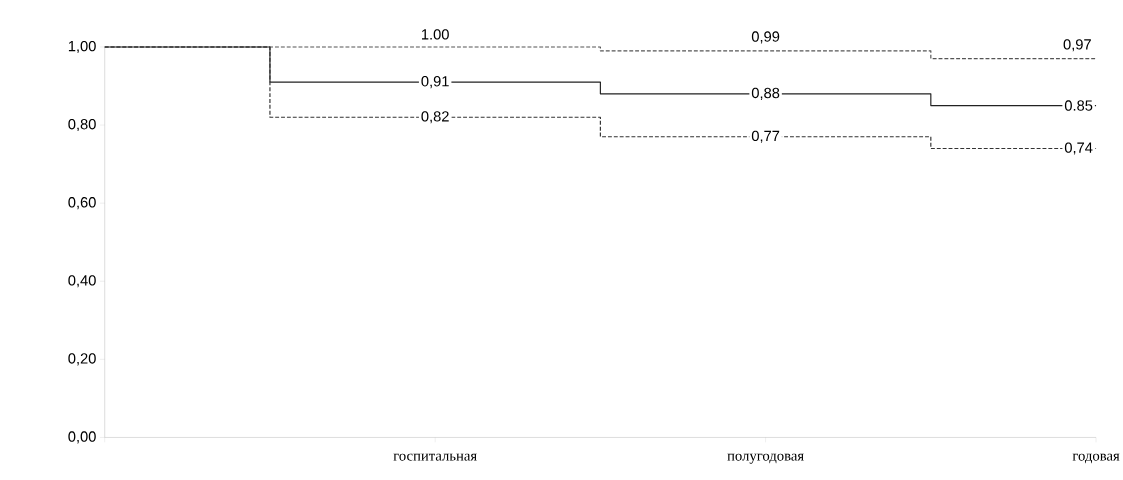 The width and height of the screenshot is (1123, 480). I want to click on y-tick-label: 0,00, so click(82, 437).